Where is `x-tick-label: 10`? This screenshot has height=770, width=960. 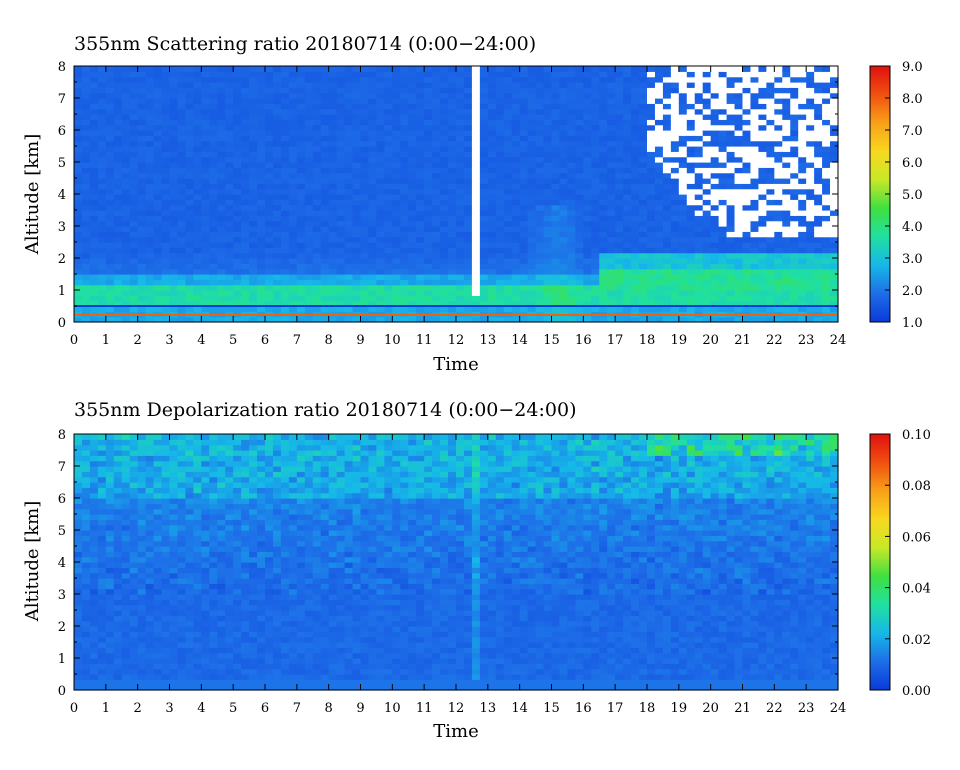
x-tick-label: 10 is located at coordinates (392, 340).